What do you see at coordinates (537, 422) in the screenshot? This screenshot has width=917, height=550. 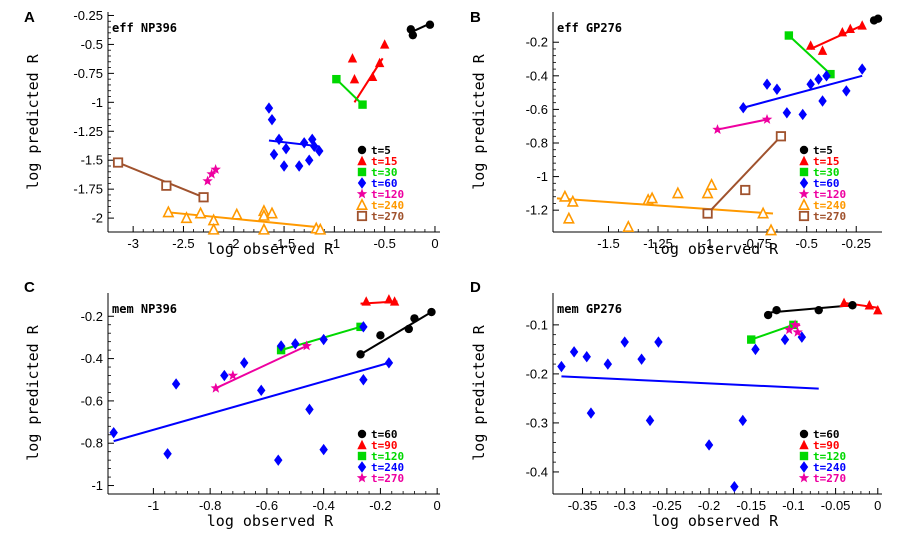 I see `y-tick-label: -0.3` at bounding box center [537, 422].